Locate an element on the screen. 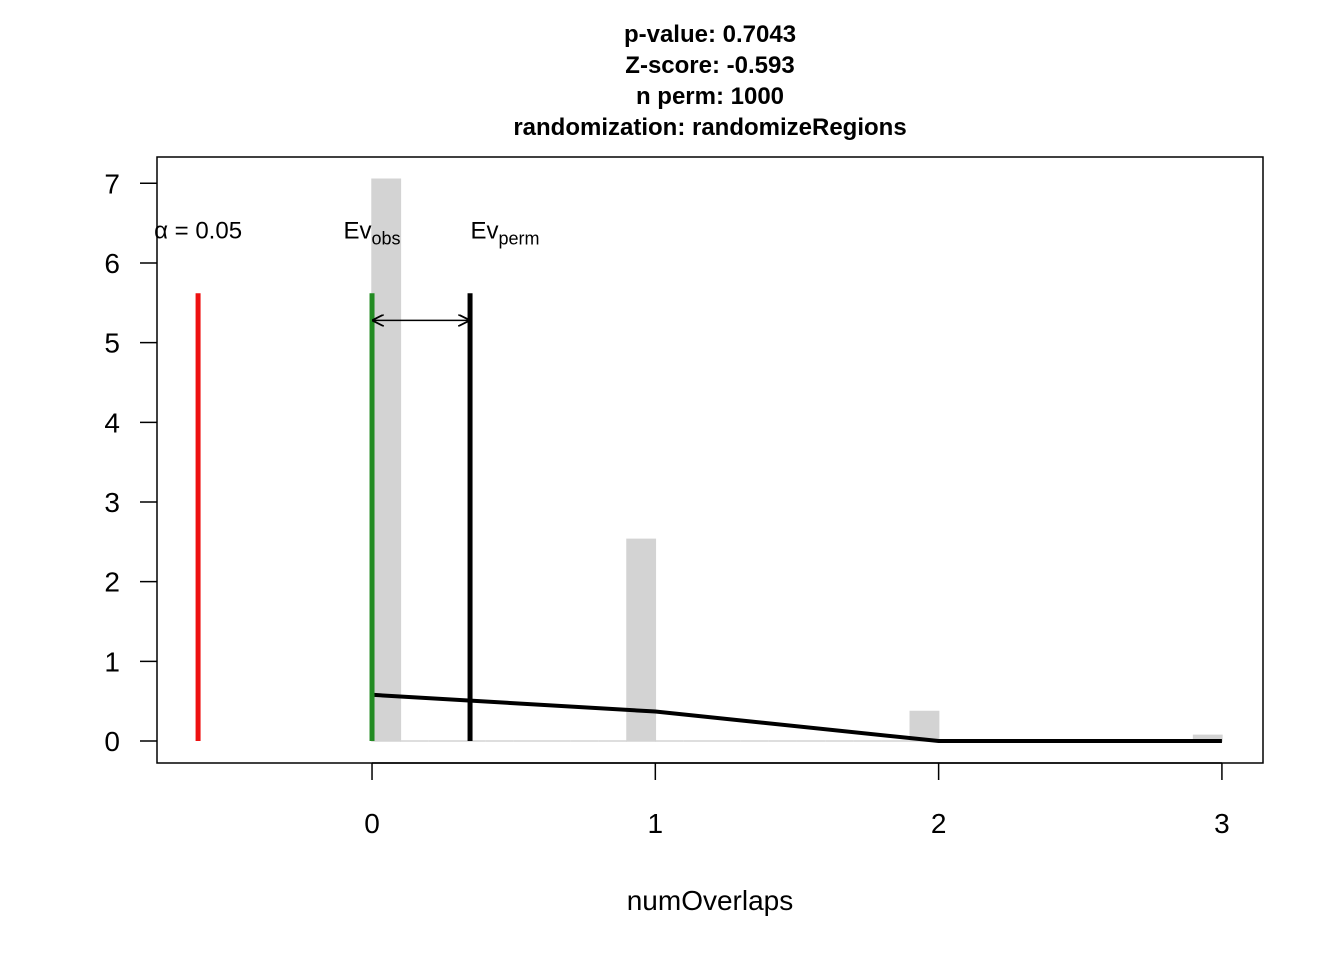 Image resolution: width=1344 pixels, height=960 pixels. y-tick-label: 5 is located at coordinates (112, 343).